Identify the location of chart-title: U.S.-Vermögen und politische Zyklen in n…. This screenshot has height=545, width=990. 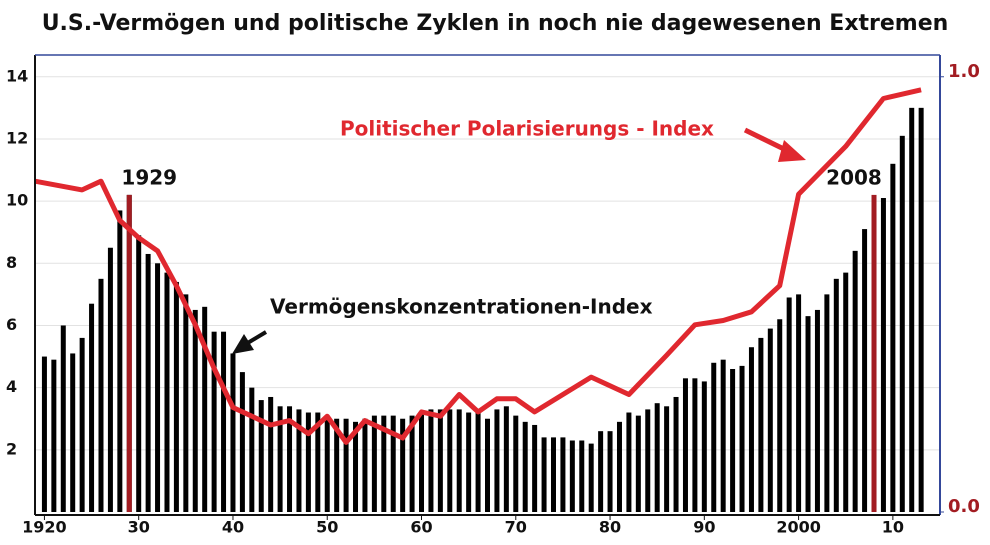
(495, 23).